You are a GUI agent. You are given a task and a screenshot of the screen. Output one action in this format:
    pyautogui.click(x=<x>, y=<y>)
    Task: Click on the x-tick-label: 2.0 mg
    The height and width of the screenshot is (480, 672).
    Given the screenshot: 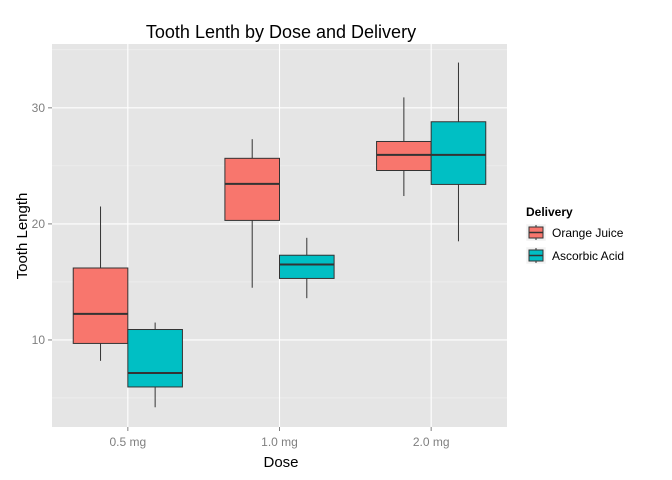 What is the action you would take?
    pyautogui.click(x=431, y=442)
    